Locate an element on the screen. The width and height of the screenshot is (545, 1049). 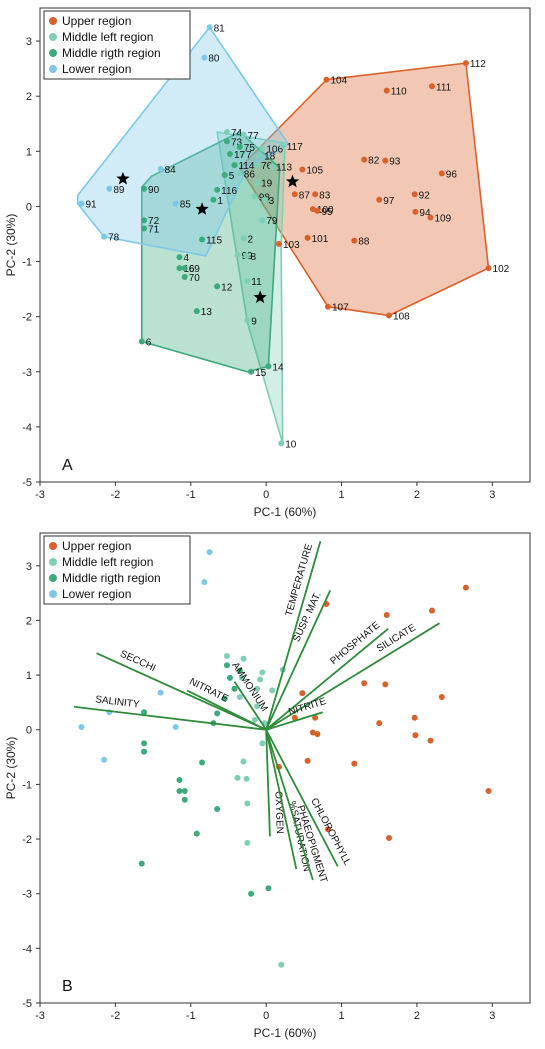
point-label: 17 is located at coordinates (240, 155).